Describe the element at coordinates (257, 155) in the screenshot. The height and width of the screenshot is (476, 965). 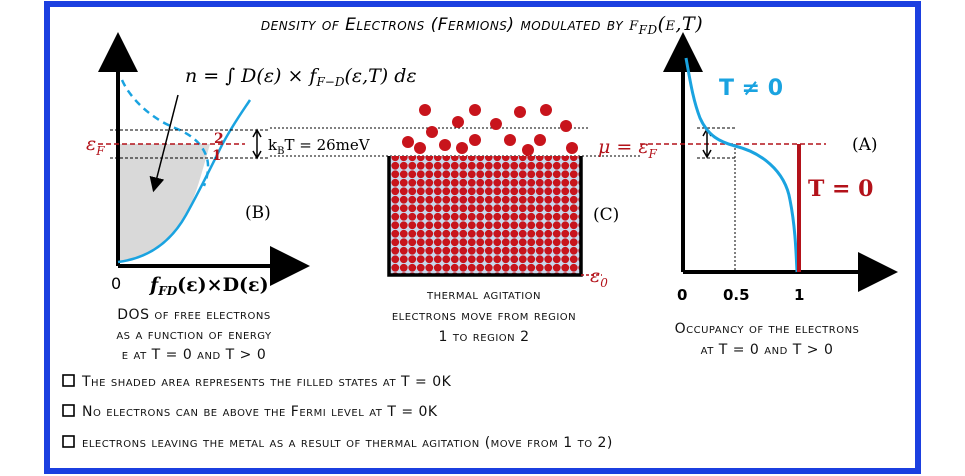
I see `kbt-arrow-head-down` at that location.